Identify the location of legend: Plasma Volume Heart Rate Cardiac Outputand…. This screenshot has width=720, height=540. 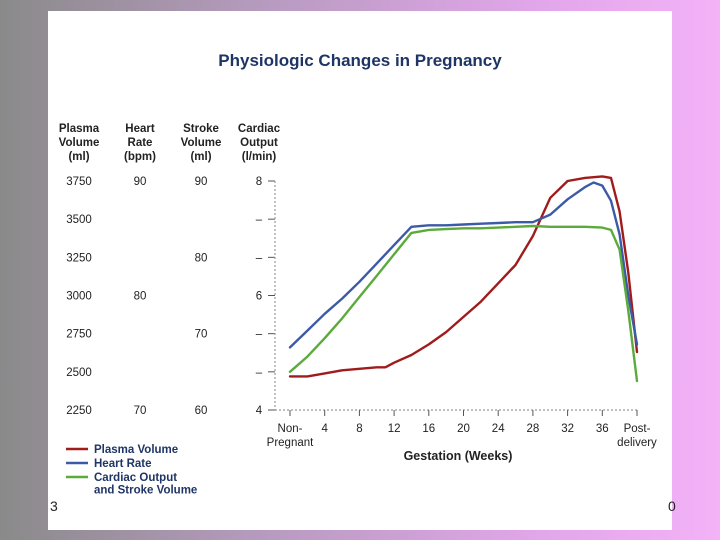
(131, 470).